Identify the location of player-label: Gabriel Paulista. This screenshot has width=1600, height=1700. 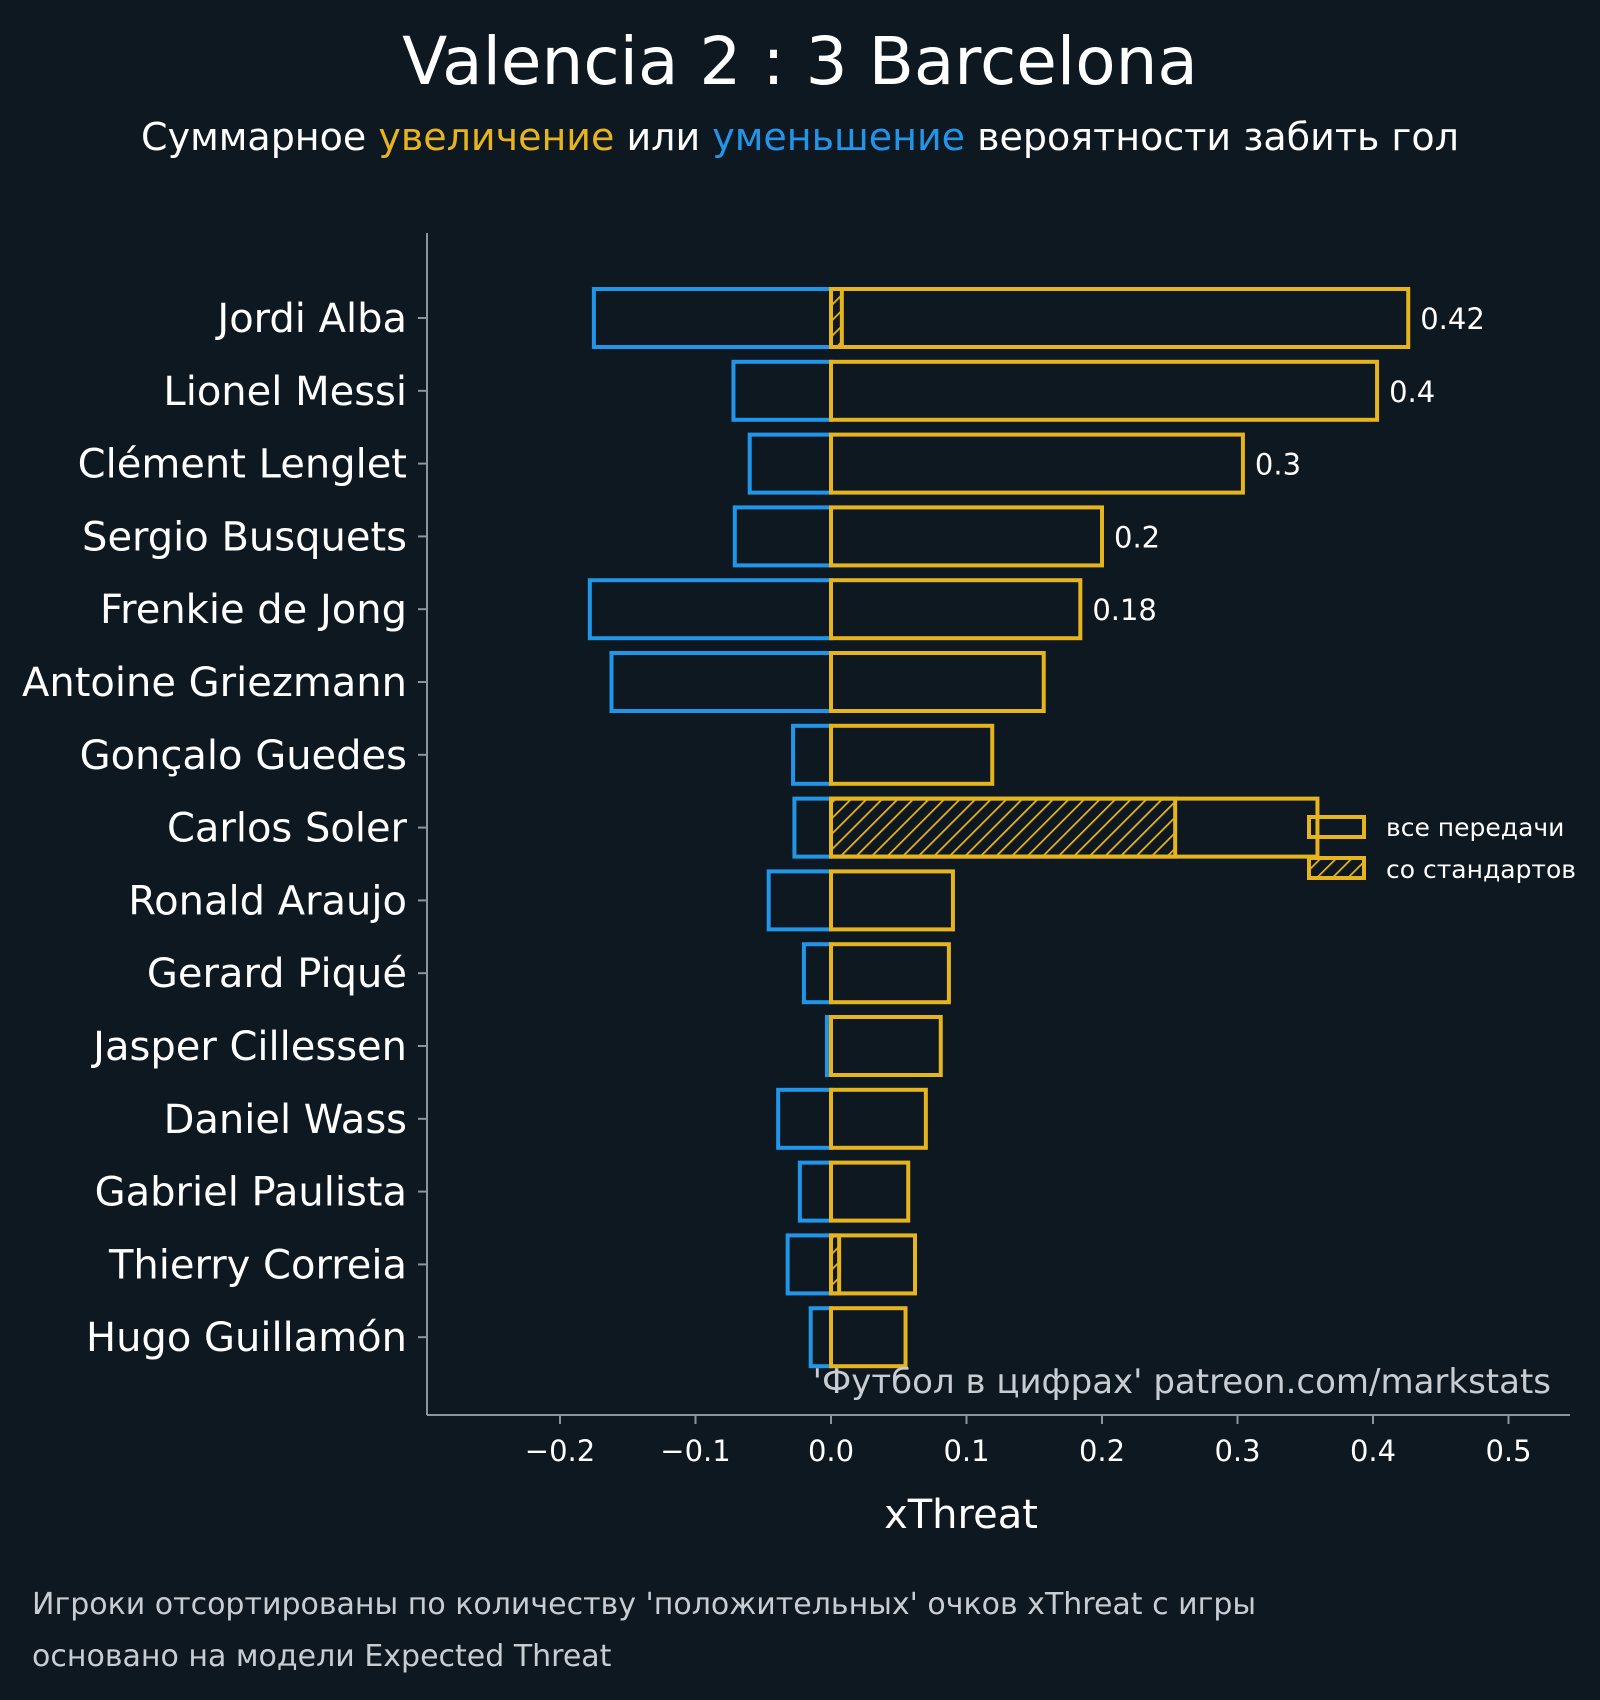
(251, 1193).